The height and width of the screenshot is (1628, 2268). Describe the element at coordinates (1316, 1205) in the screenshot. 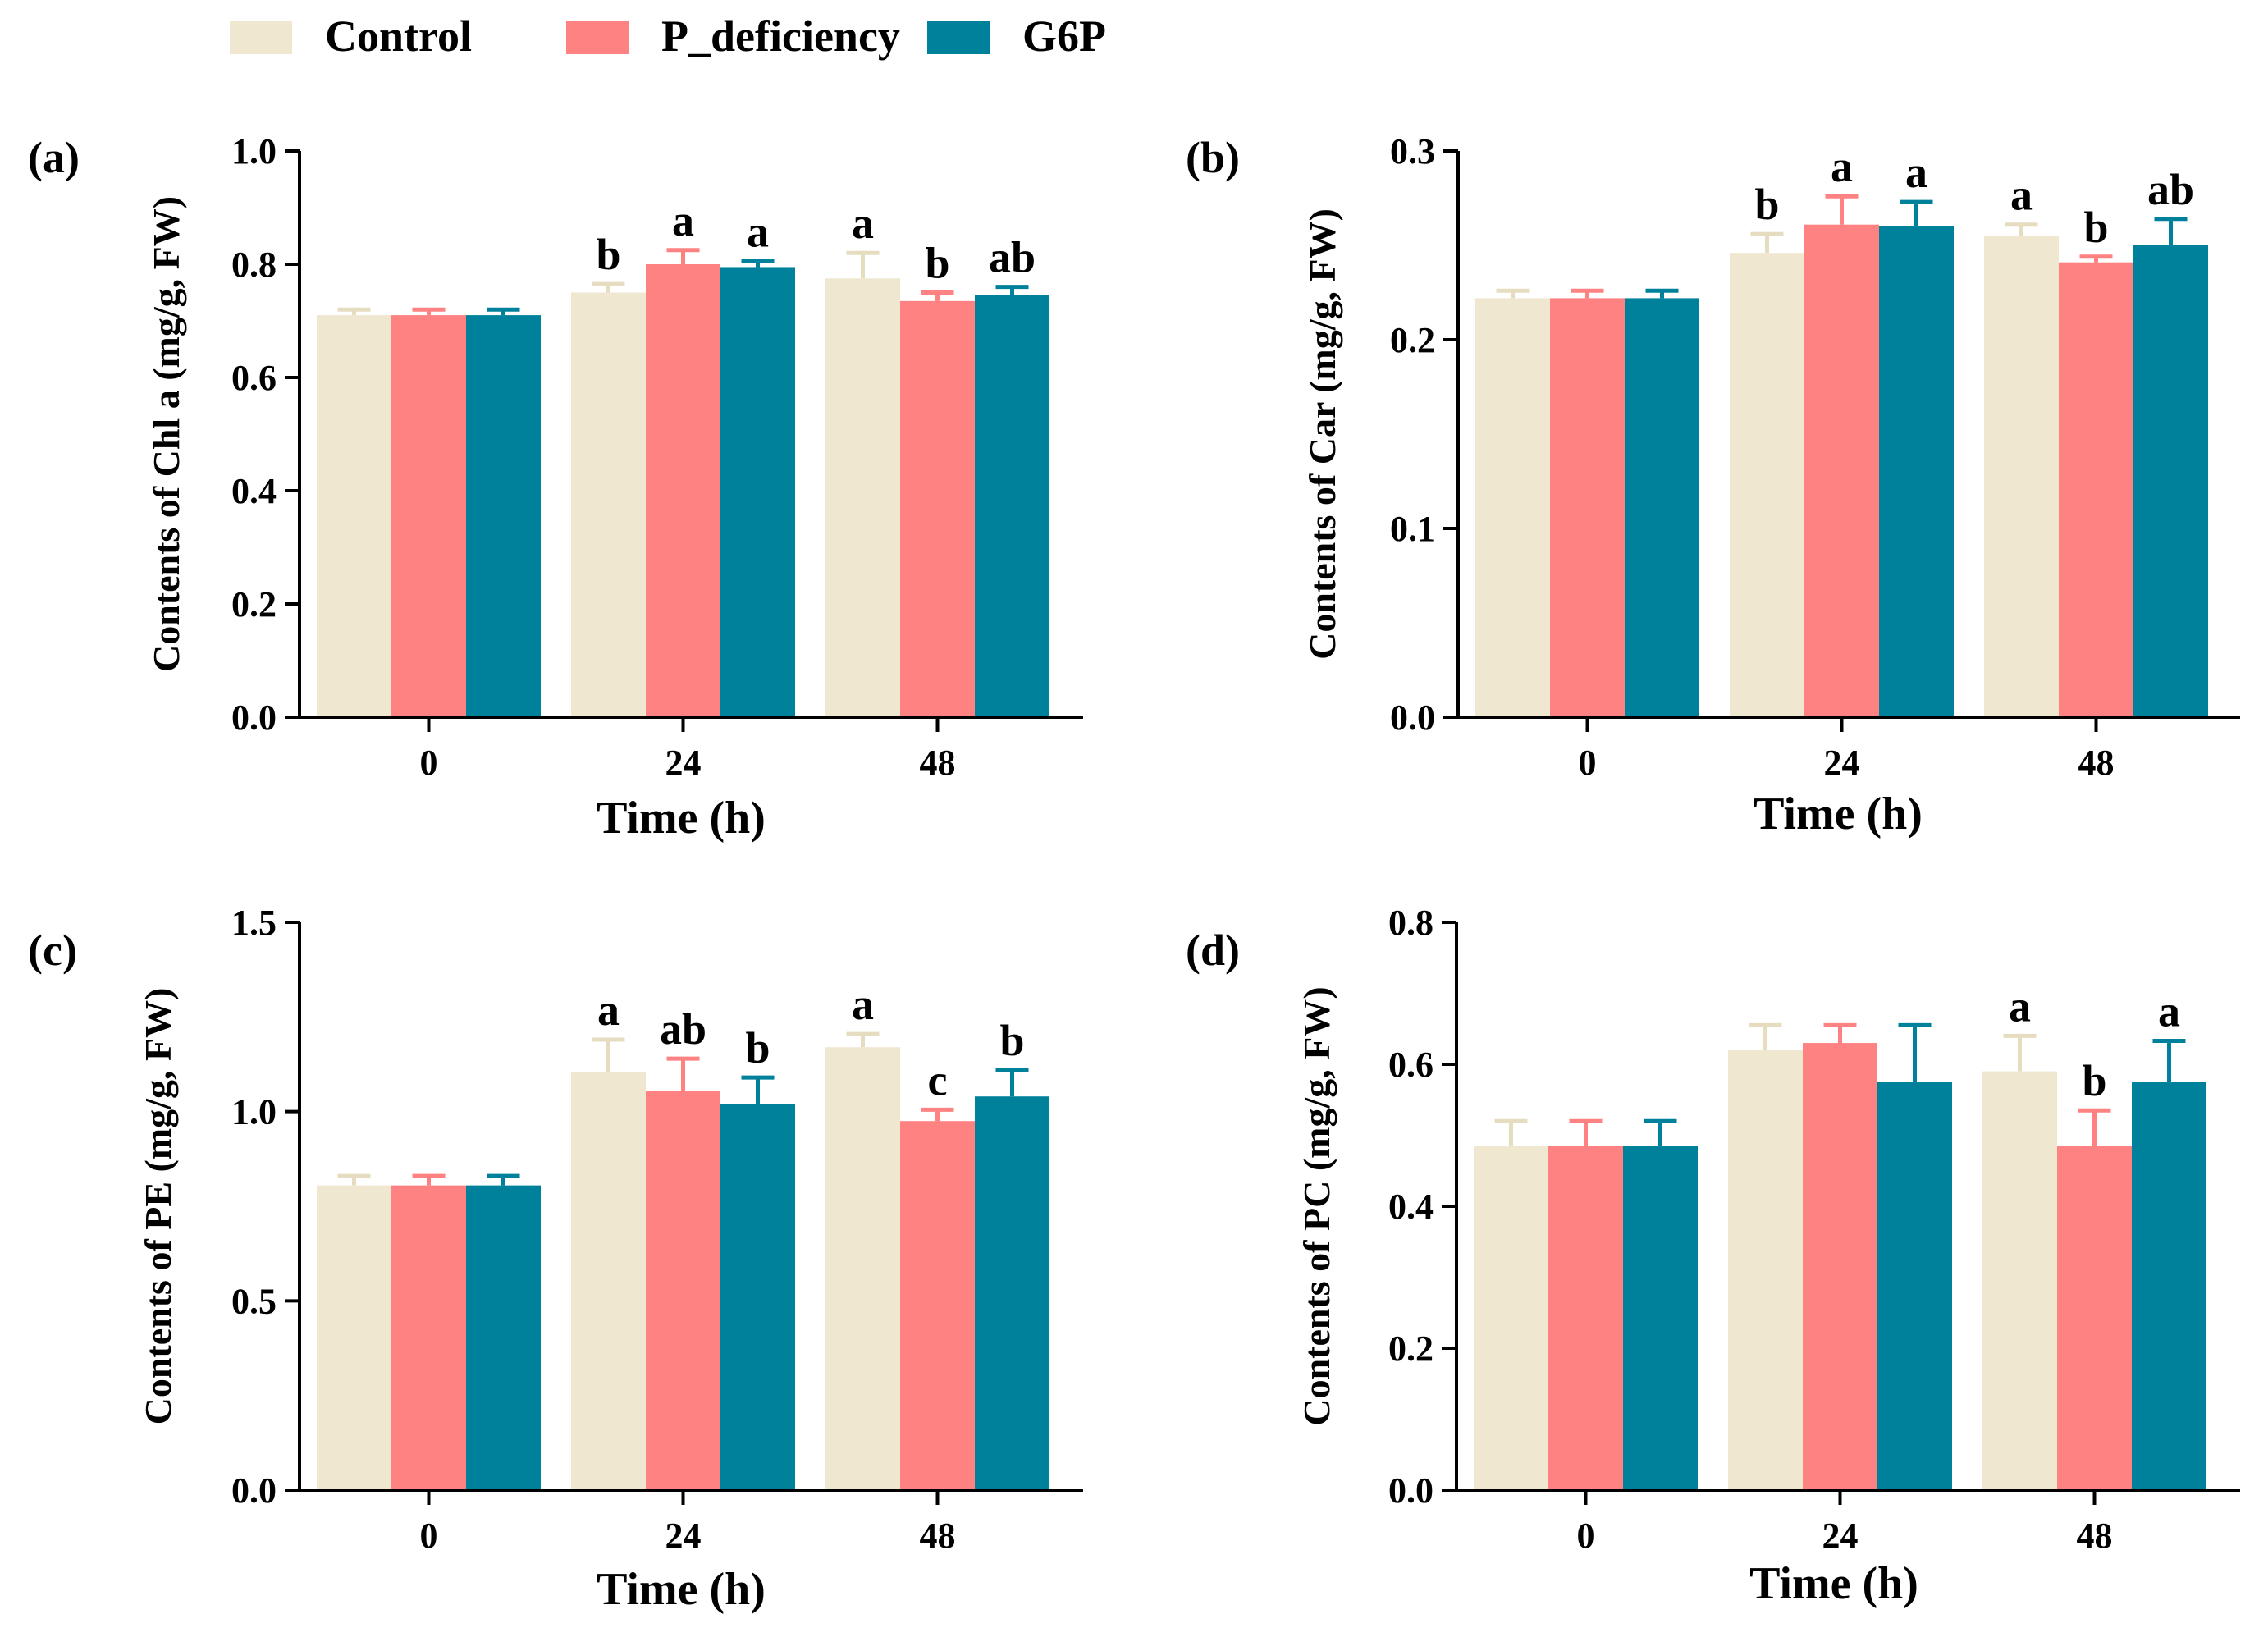

I see `y-axis-title: Contents of PC (mg/g, FW)` at that location.